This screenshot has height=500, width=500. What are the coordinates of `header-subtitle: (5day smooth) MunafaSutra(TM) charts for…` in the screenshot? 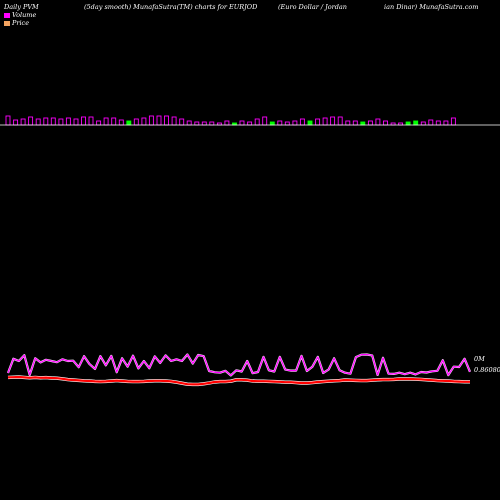 It's located at (171, 7).